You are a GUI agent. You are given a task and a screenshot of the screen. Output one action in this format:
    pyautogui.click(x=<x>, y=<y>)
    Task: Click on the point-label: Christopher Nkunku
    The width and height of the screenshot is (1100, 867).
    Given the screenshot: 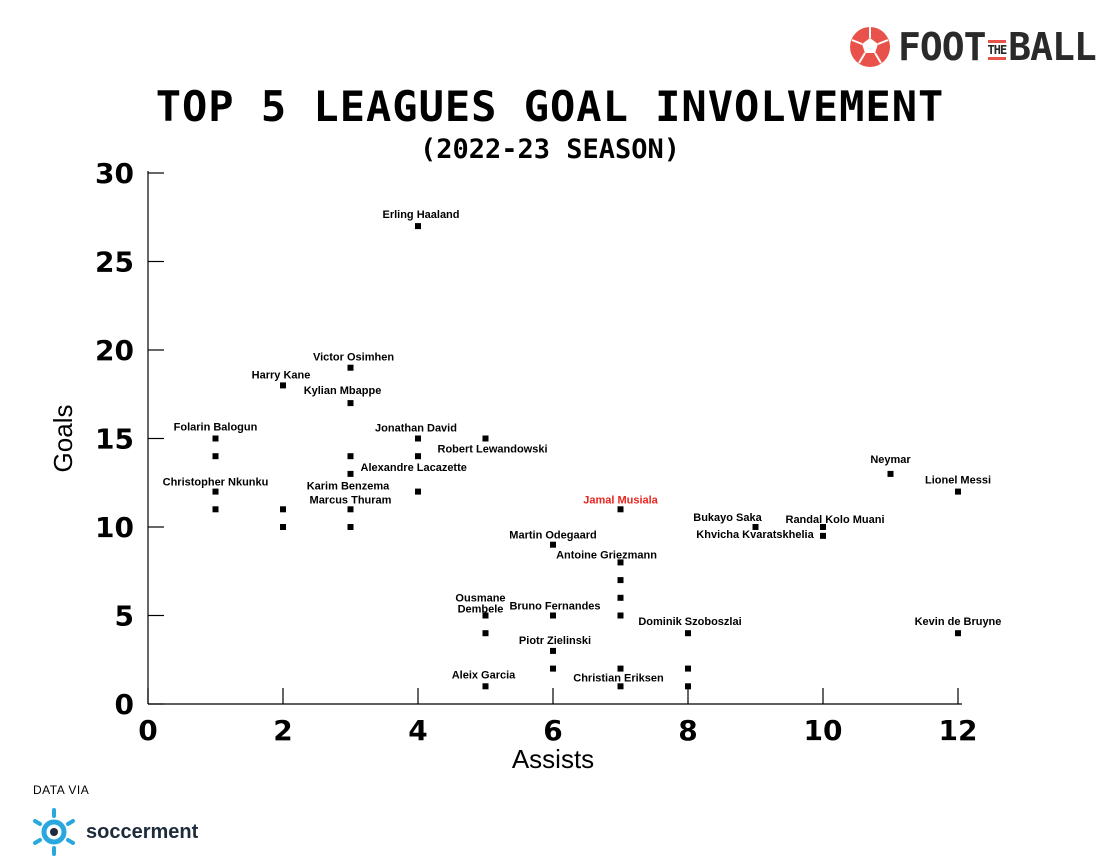 What is the action you would take?
    pyautogui.click(x=216, y=483)
    